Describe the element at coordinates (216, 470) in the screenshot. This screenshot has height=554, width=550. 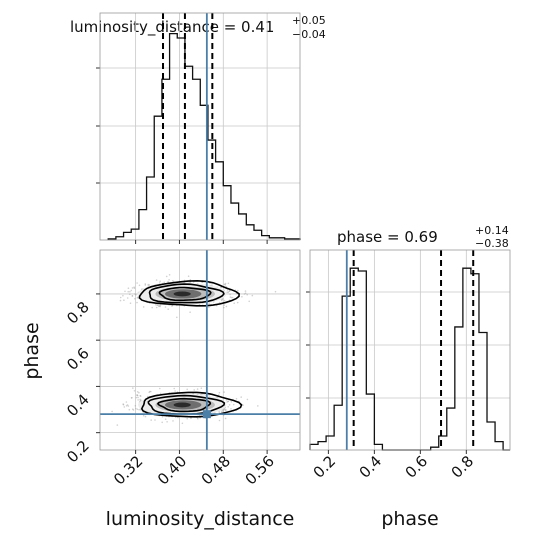
I see `x-tick-label-luminosity-distance: 0.48` at that location.